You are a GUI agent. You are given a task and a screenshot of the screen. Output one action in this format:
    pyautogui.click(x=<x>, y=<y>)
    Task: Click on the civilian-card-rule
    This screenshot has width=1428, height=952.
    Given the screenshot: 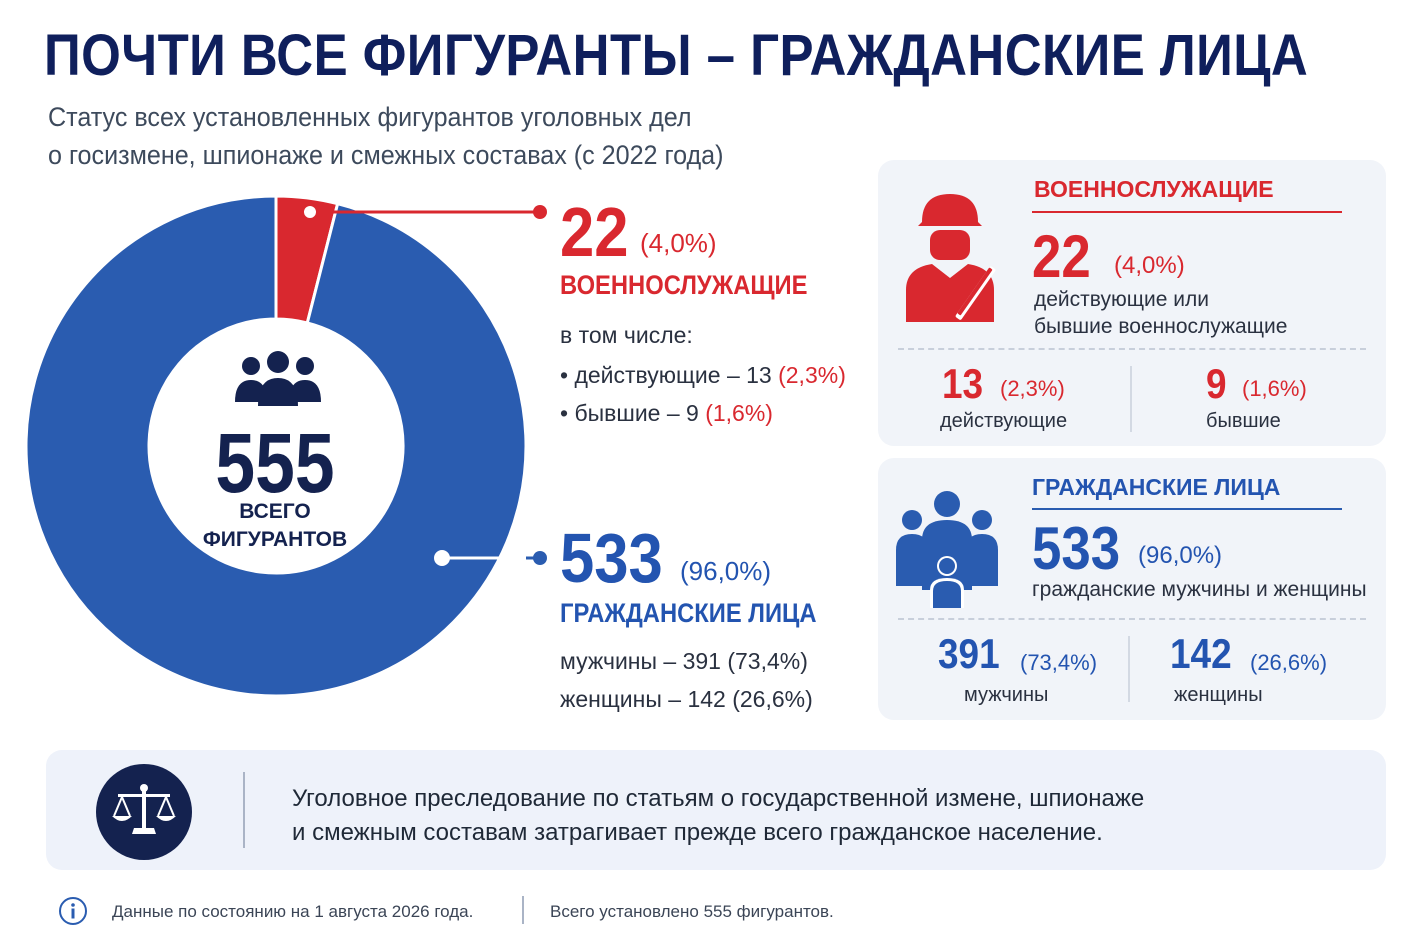 What is the action you would take?
    pyautogui.click(x=1187, y=509)
    